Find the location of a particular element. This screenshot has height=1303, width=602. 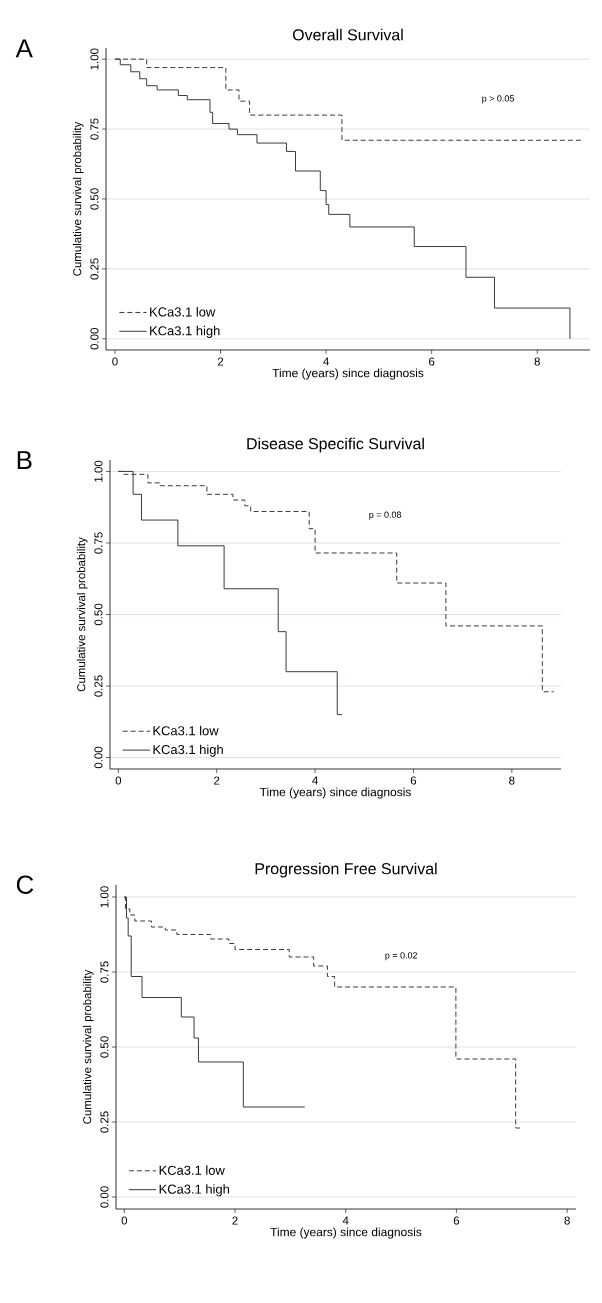

annotation: p > 0.05 is located at coordinates (498, 99).